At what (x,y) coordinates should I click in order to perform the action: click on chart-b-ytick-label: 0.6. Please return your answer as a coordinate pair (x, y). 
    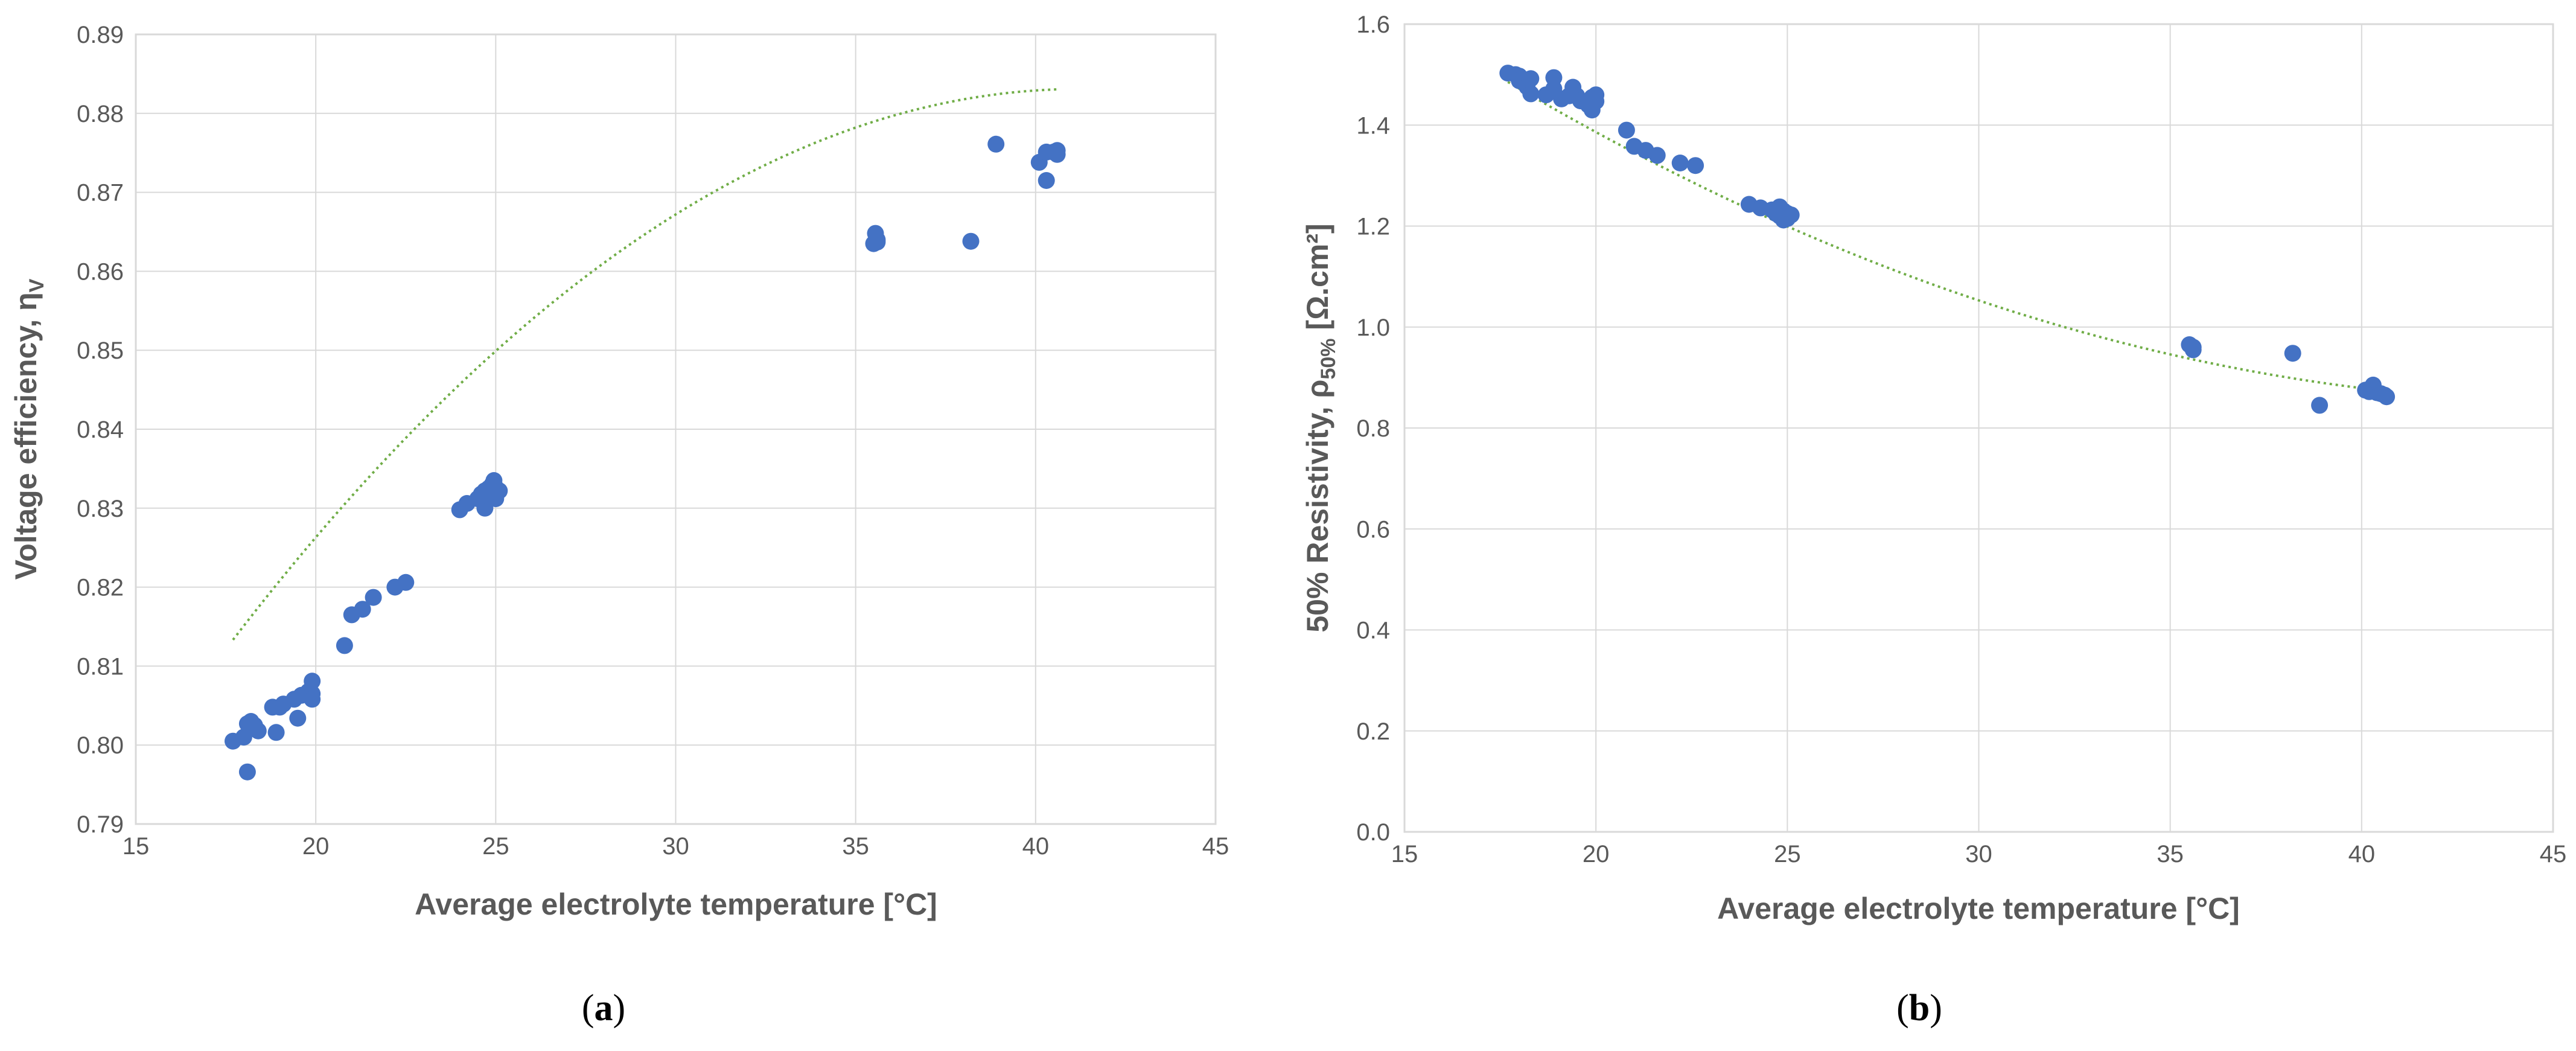
    Looking at the image, I should click on (1373, 529).